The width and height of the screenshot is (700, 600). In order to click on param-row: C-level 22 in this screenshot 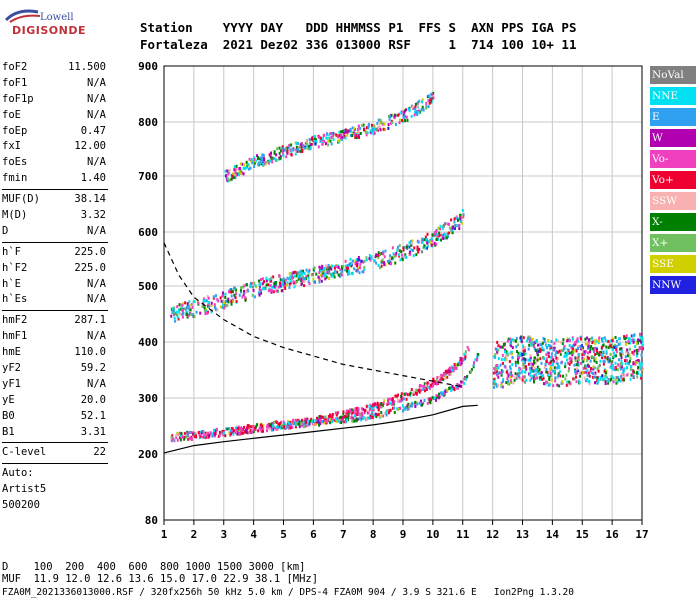, I will do `click(55, 453)`.